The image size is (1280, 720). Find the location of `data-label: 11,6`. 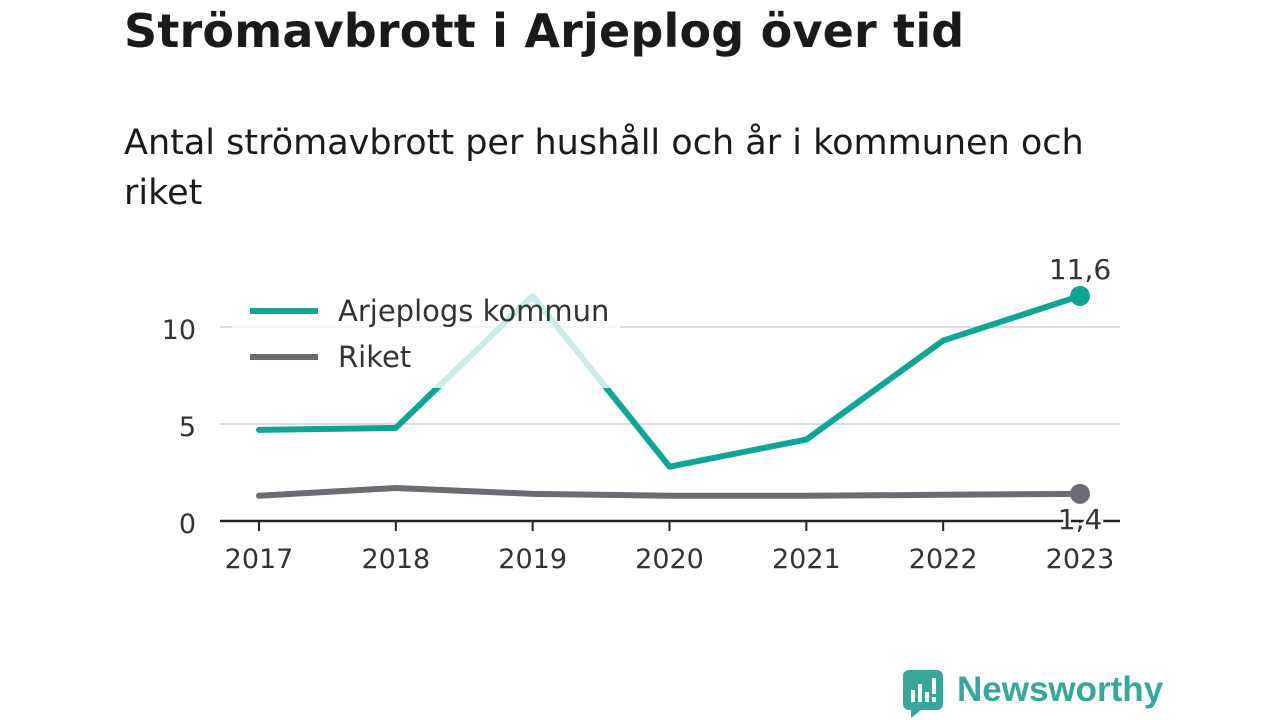

data-label: 11,6 is located at coordinates (1080, 269).